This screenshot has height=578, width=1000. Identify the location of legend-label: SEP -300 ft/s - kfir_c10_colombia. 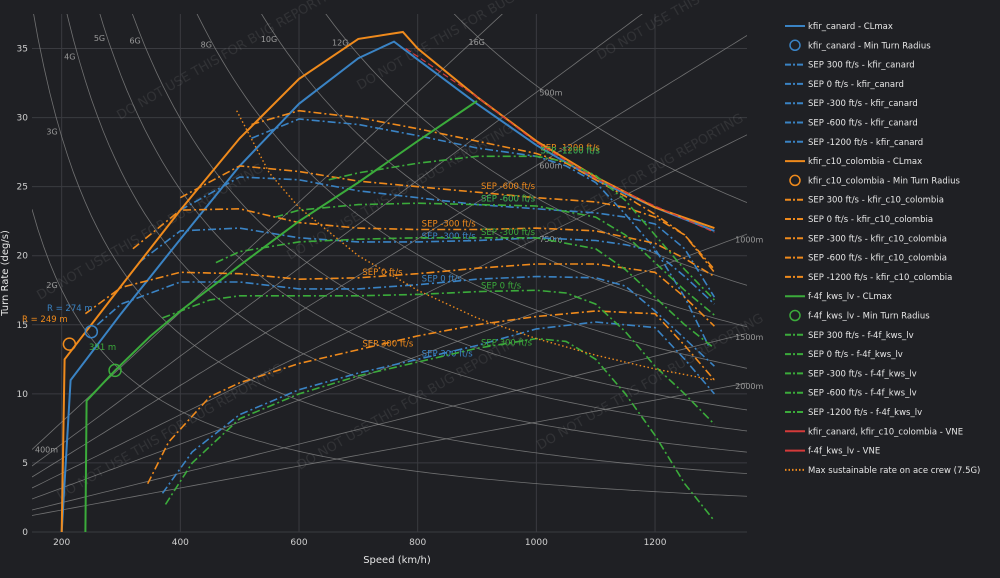
(877, 239).